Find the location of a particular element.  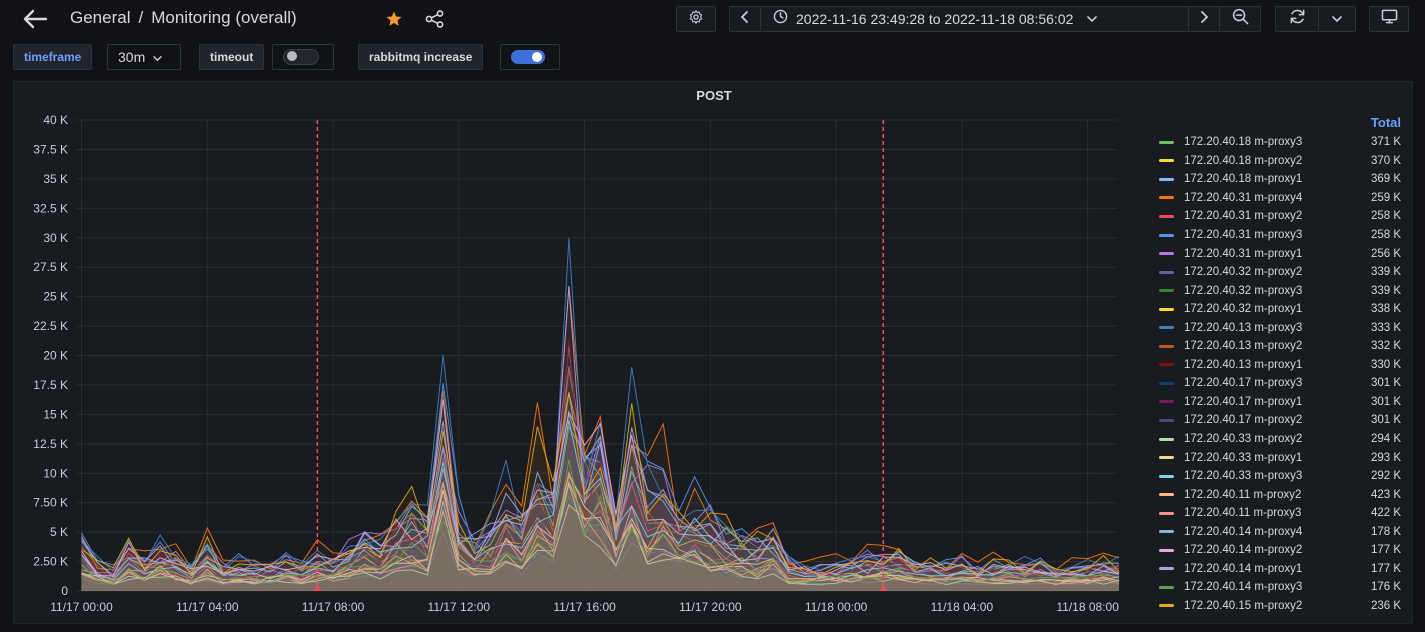

y-tick-label: 27.5 K is located at coordinates (50, 267).